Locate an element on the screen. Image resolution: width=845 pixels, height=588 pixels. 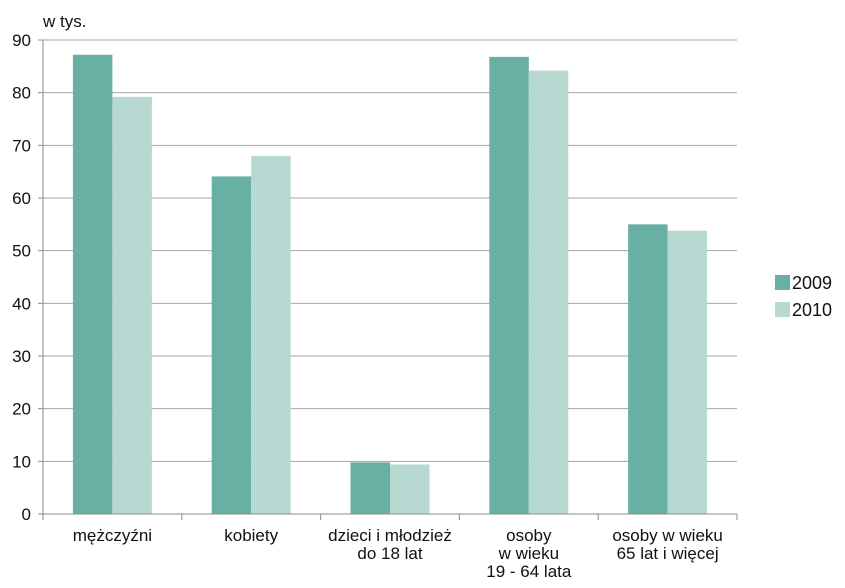
x-category-label: osoby w wieku 65 lat i więcej is located at coordinates (667, 544).